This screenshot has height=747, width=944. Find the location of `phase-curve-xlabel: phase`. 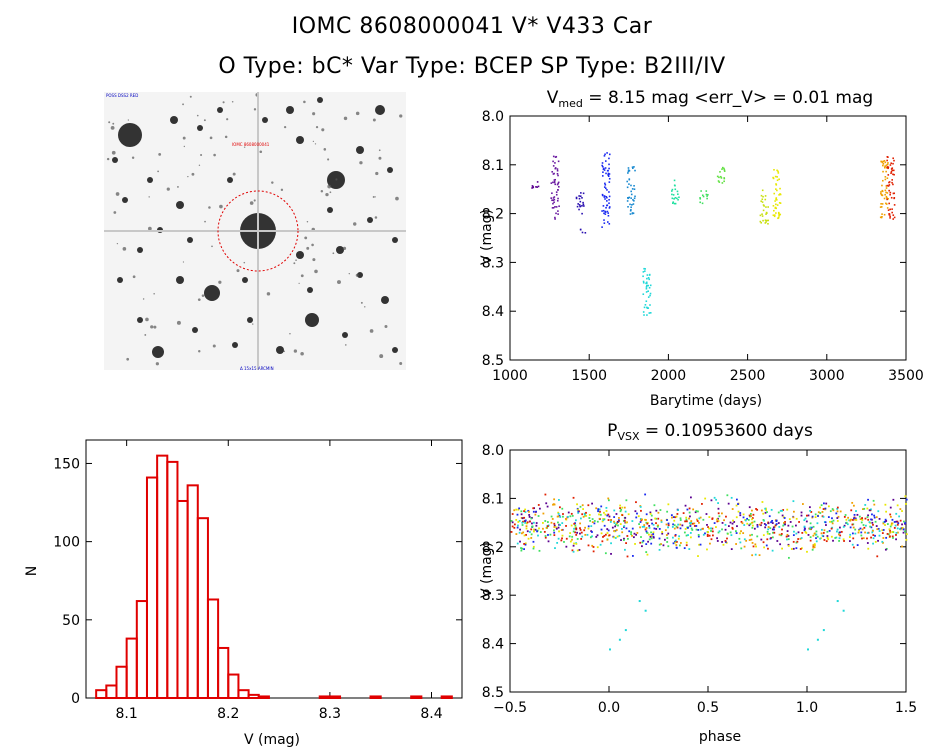

phase-curve-xlabel: phase is located at coordinates (720, 737).